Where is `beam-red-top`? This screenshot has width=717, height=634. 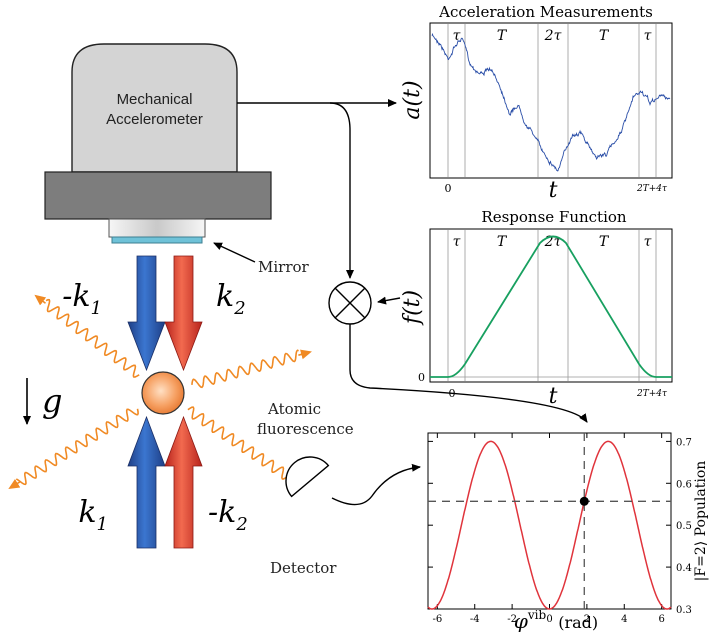 beam-red-top is located at coordinates (183, 313).